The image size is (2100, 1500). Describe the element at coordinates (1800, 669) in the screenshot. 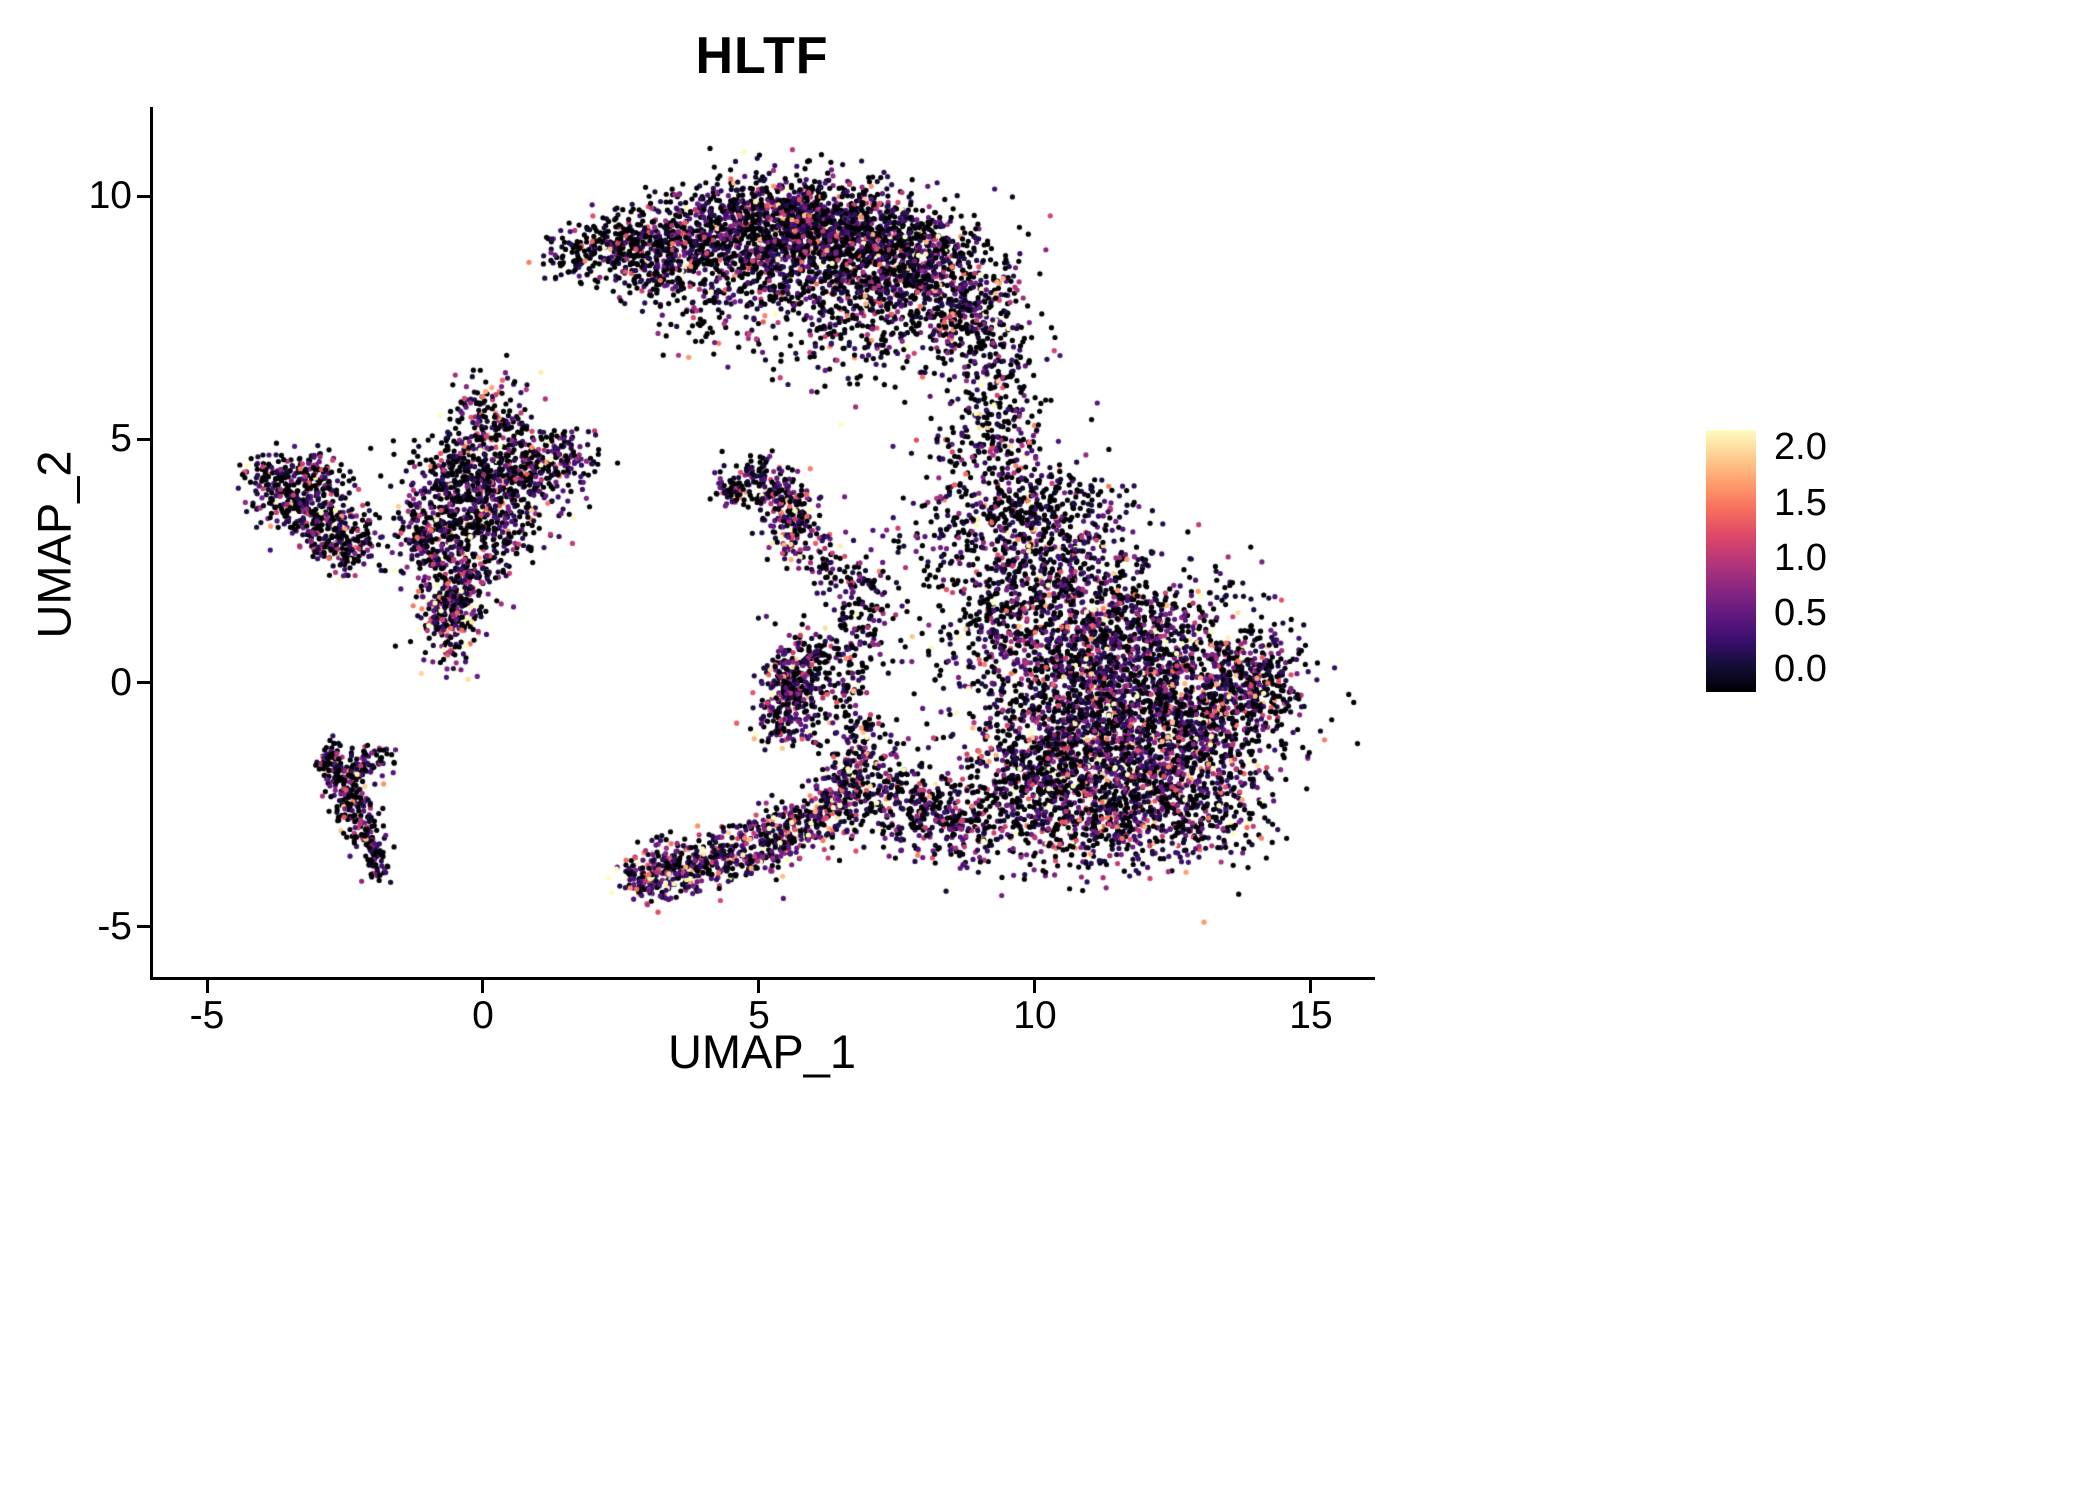

I see `colorbar-tick-label: 0.0` at that location.